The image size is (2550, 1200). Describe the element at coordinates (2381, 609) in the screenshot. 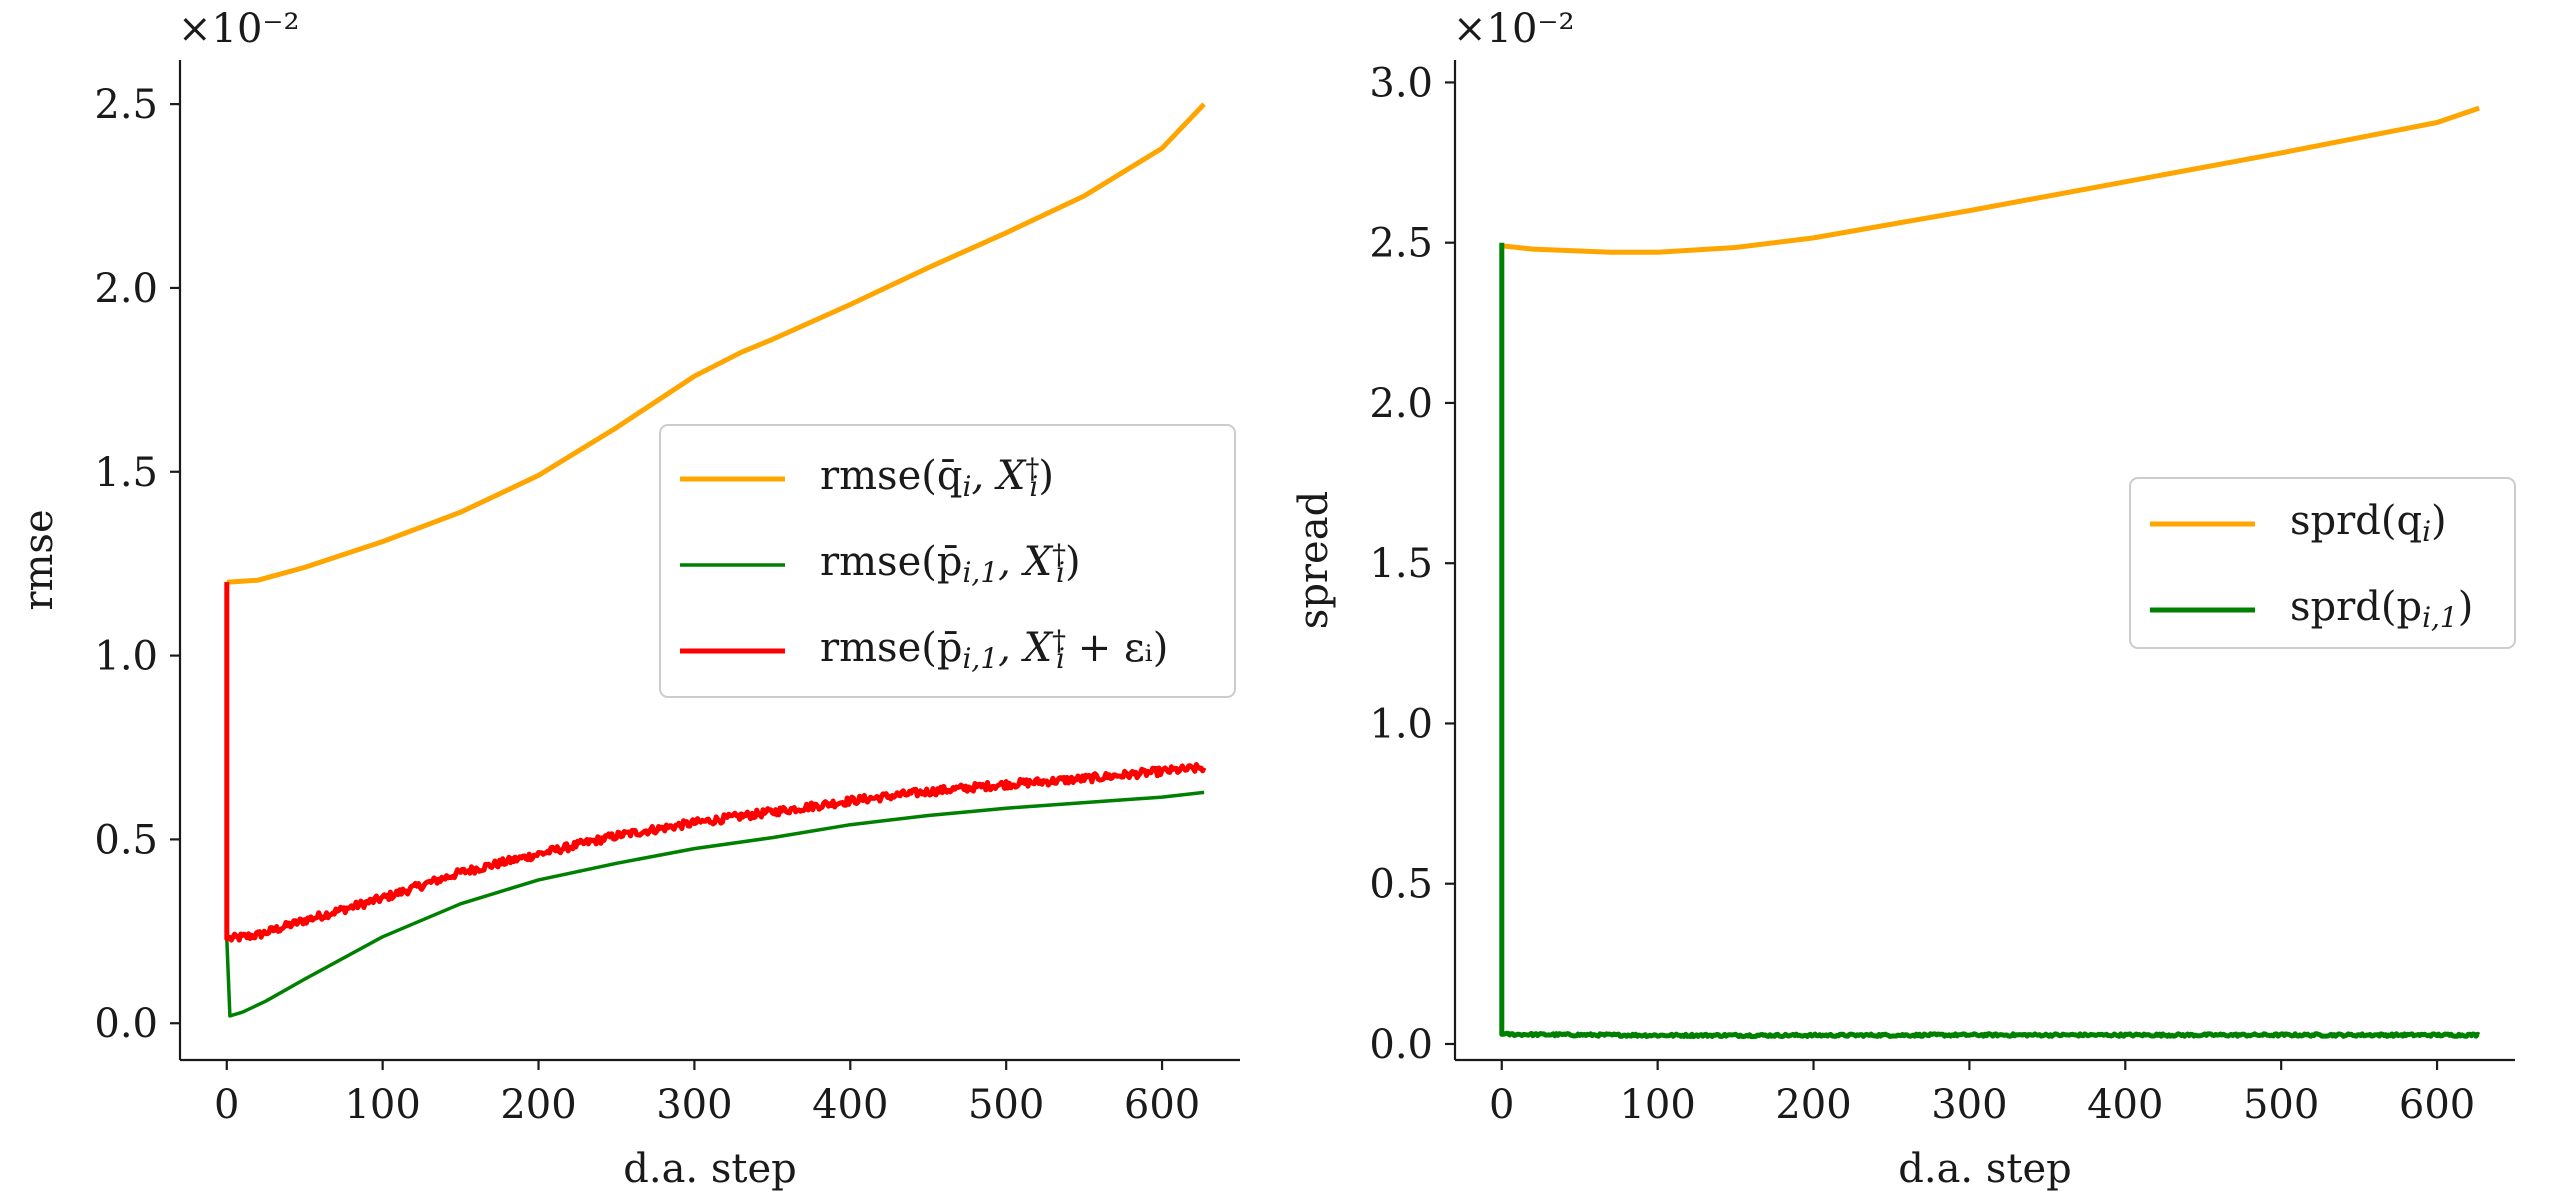

I see `legend-entry: sprd(pi,1)` at that location.